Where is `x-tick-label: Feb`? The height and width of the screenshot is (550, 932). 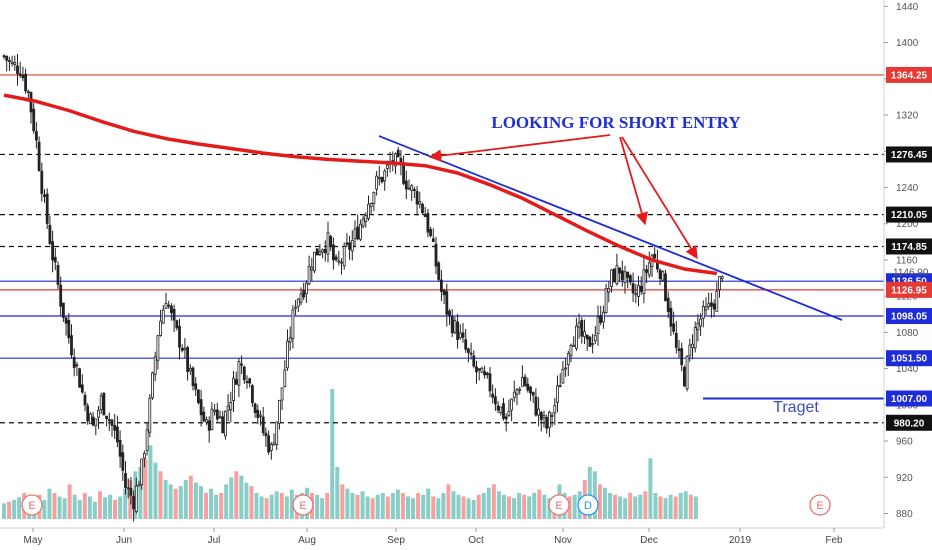
x-tick-label: Feb is located at coordinates (834, 540).